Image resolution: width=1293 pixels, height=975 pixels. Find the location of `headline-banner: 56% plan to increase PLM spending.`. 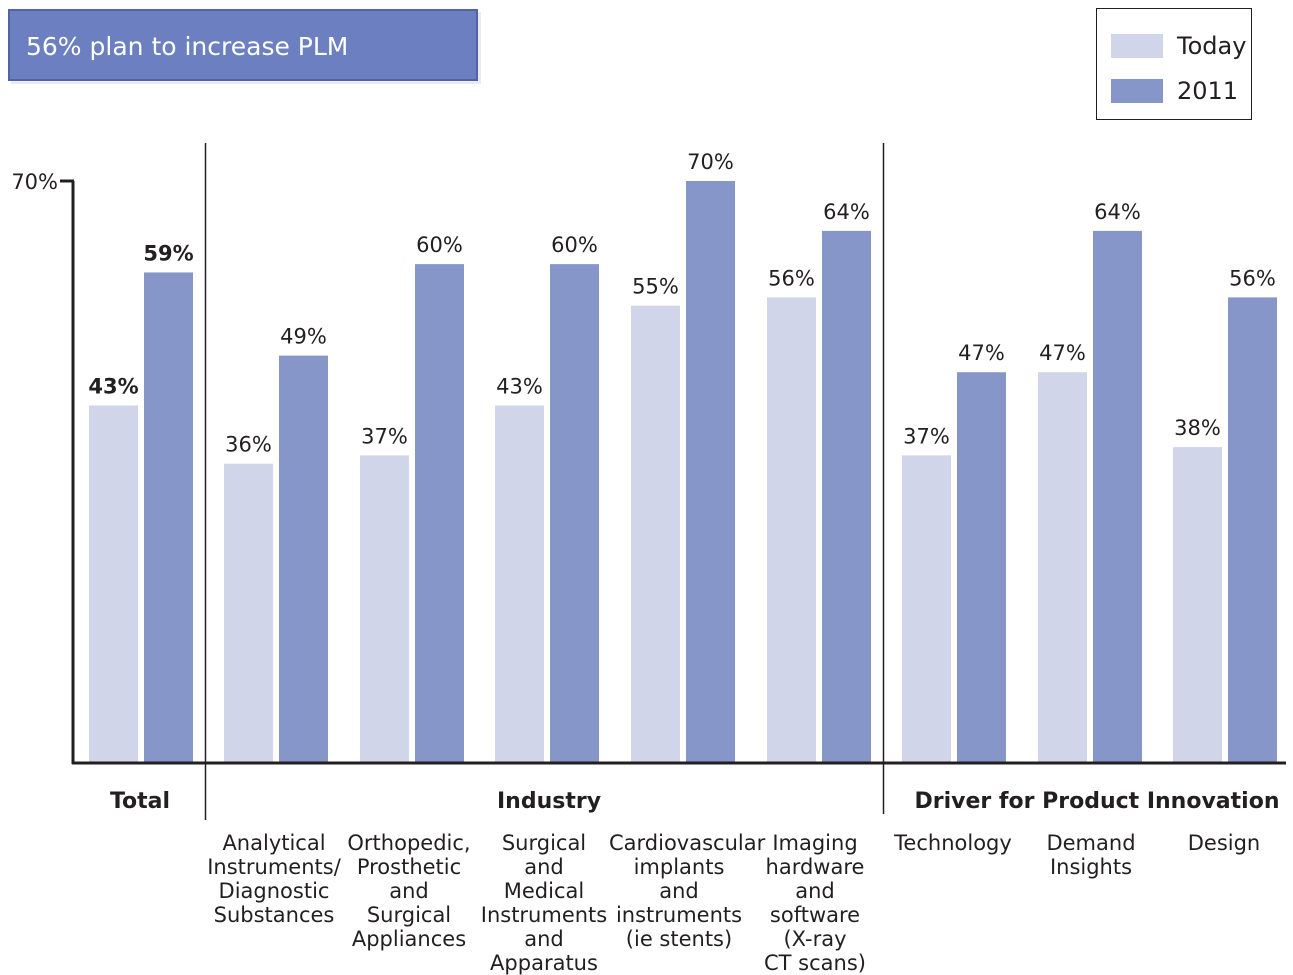

headline-banner: 56% plan to increase PLM spending. is located at coordinates (243, 71).